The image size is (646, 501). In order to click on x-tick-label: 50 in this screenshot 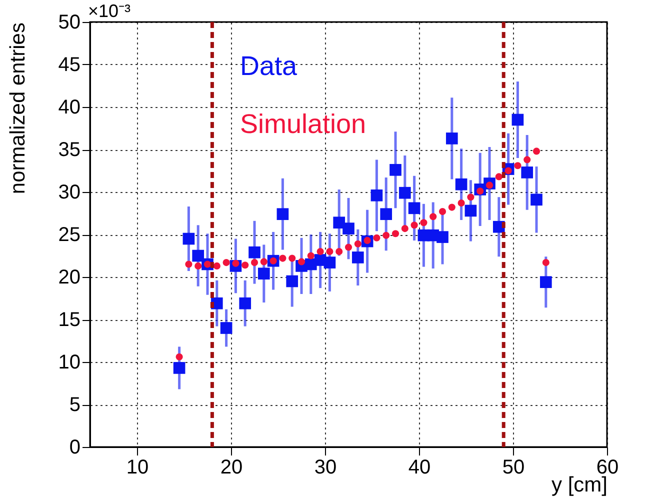, I will do `click(513, 467)`.